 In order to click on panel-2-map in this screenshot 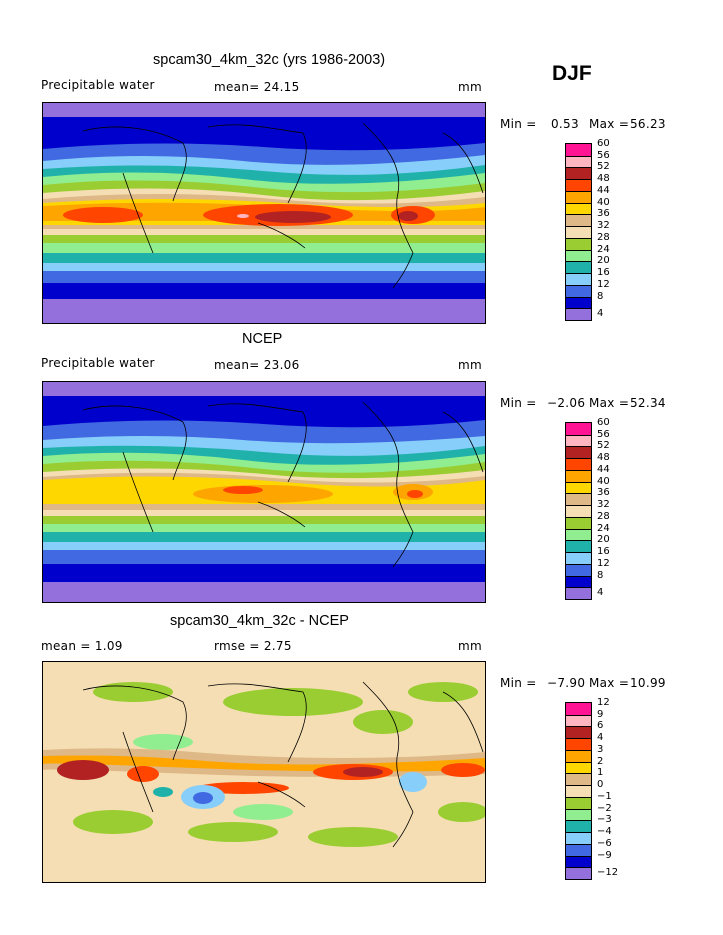, I will do `click(264, 492)`.